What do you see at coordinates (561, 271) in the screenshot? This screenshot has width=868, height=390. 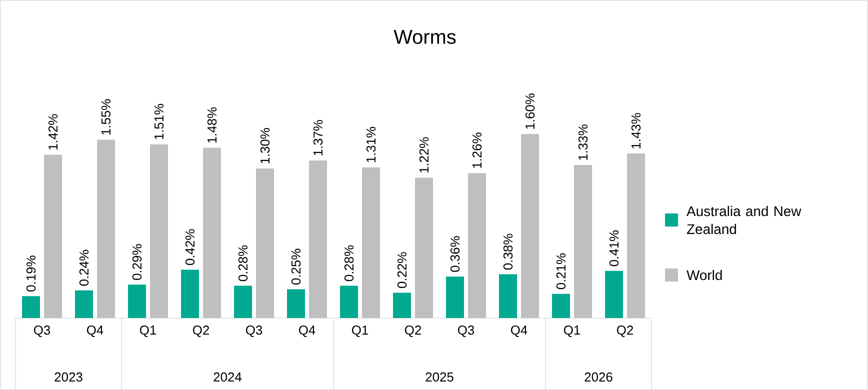 I see `data-label: 0.21%` at bounding box center [561, 271].